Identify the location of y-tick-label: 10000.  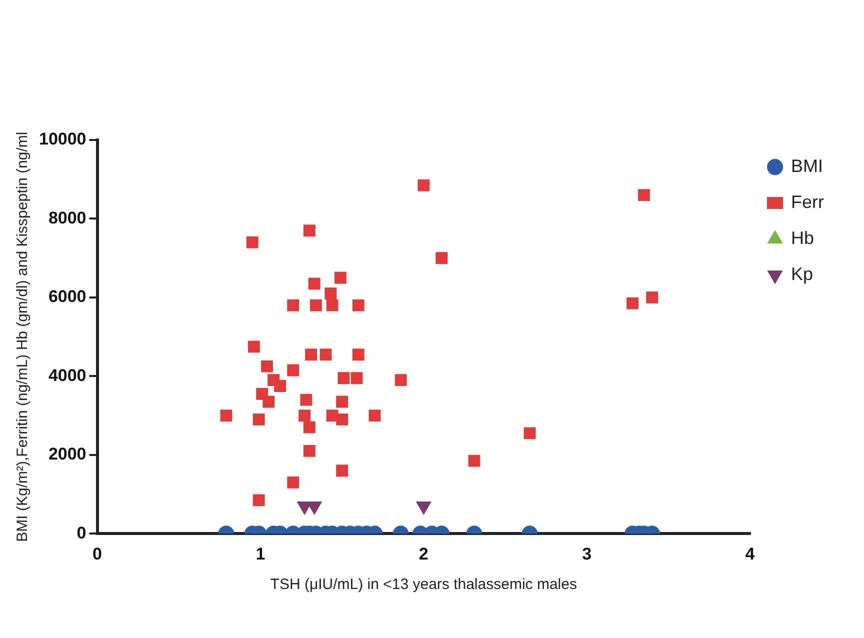
(62, 139).